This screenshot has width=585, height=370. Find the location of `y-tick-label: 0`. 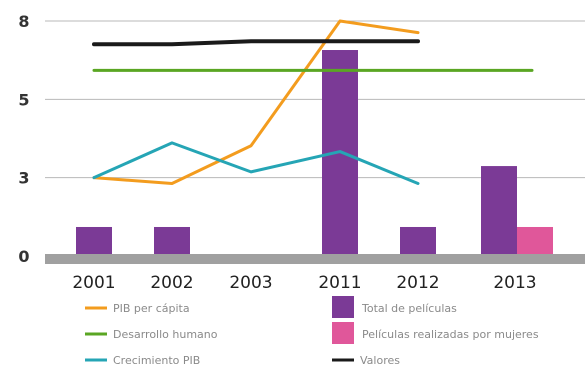

y-tick-label: 0 is located at coordinates (23, 256).